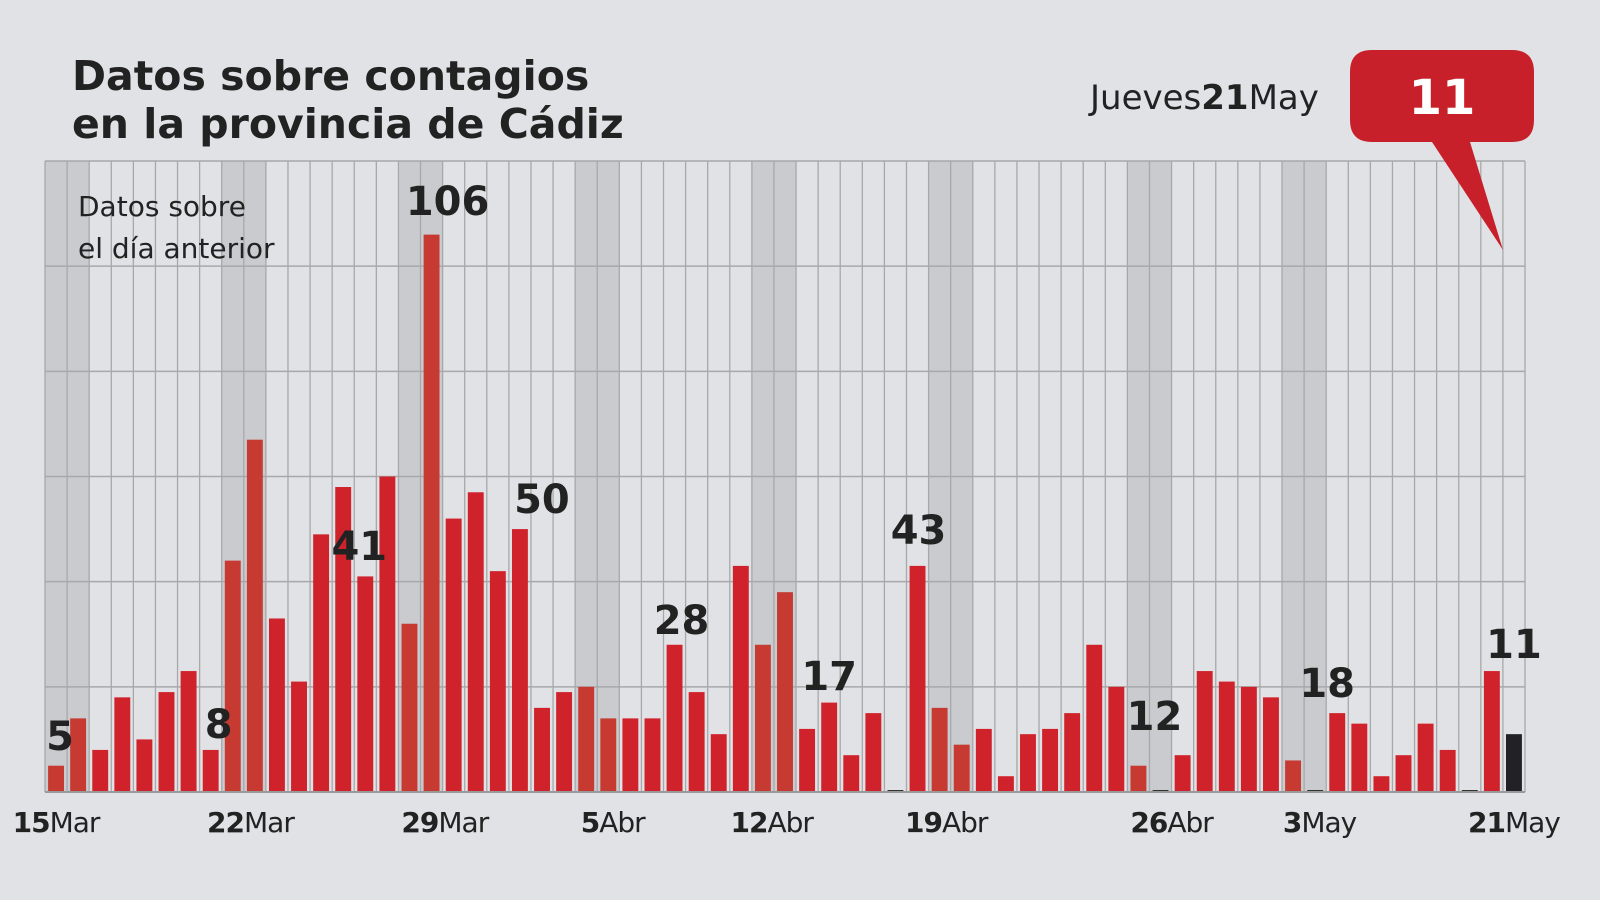  Describe the element at coordinates (57, 822) in the screenshot. I see `x-tick-label: 15Mar` at that location.